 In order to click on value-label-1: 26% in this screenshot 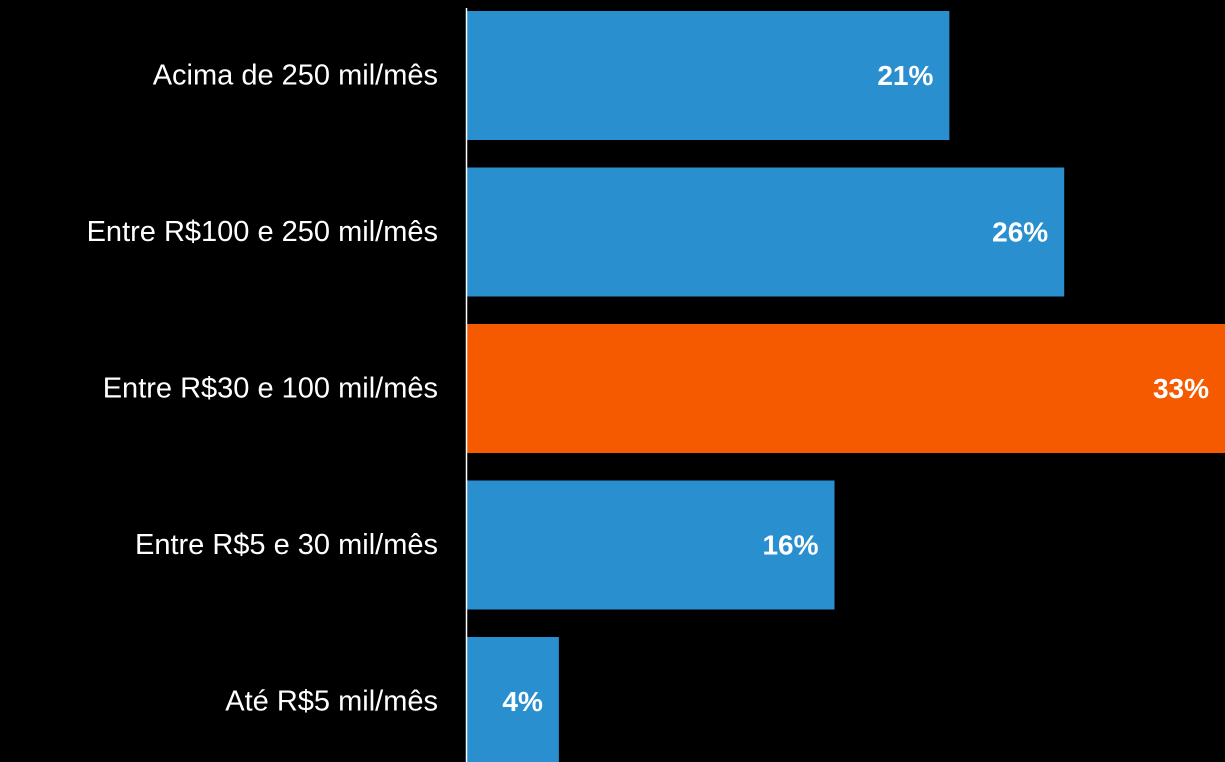, I will do `click(1020, 232)`.